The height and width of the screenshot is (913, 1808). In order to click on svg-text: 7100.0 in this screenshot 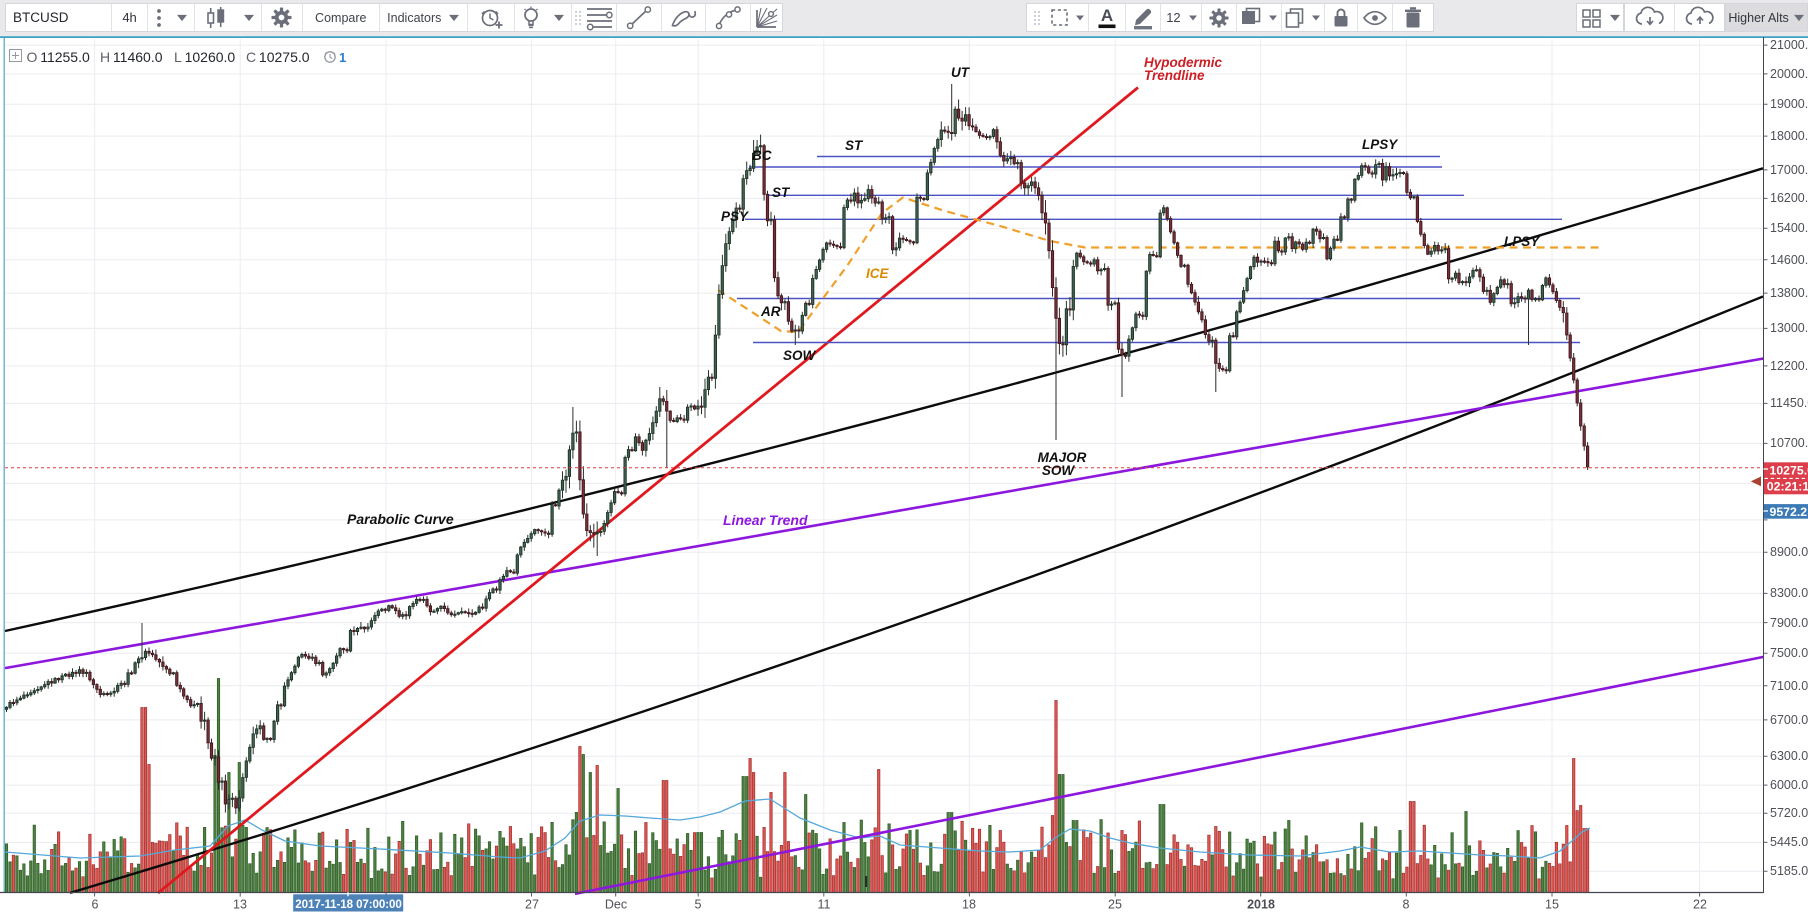, I will do `click(1789, 686)`.